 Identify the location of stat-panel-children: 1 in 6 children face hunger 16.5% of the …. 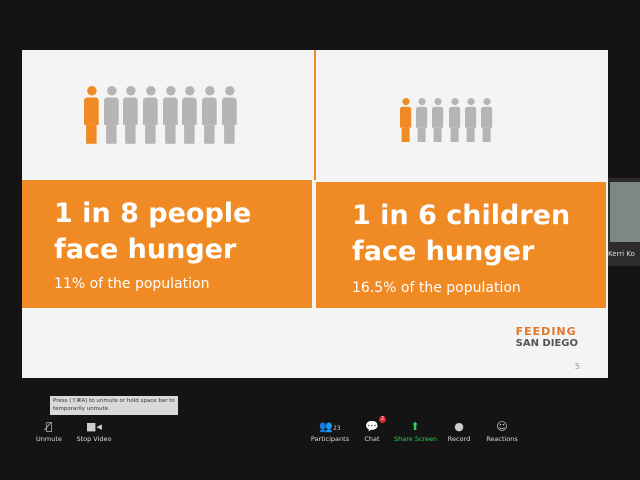
(461, 245).